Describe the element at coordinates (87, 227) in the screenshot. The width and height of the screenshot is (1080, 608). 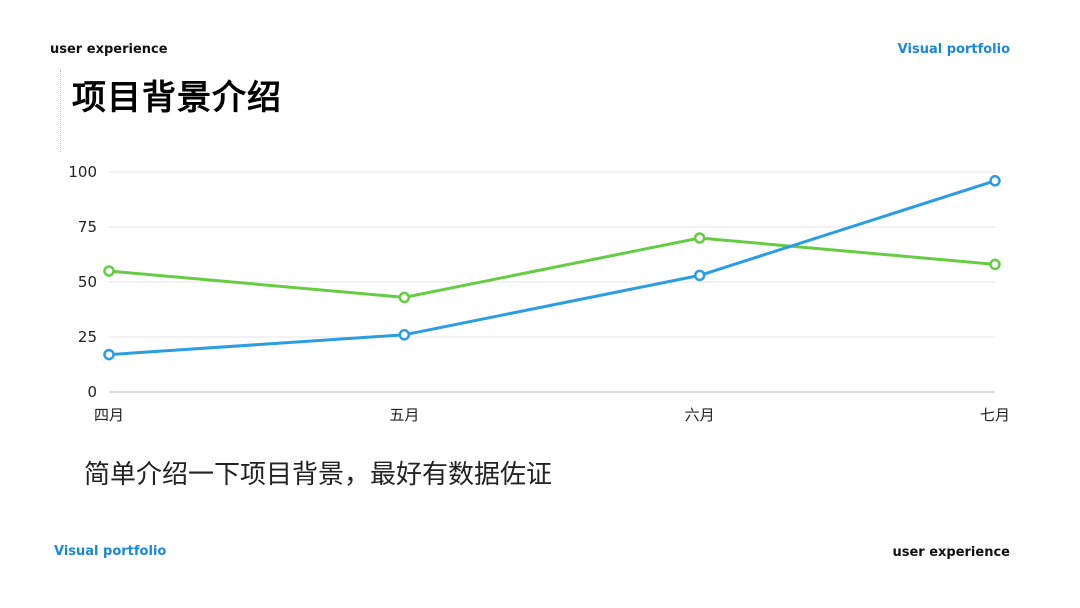
I see `y-tick-label: 75` at that location.